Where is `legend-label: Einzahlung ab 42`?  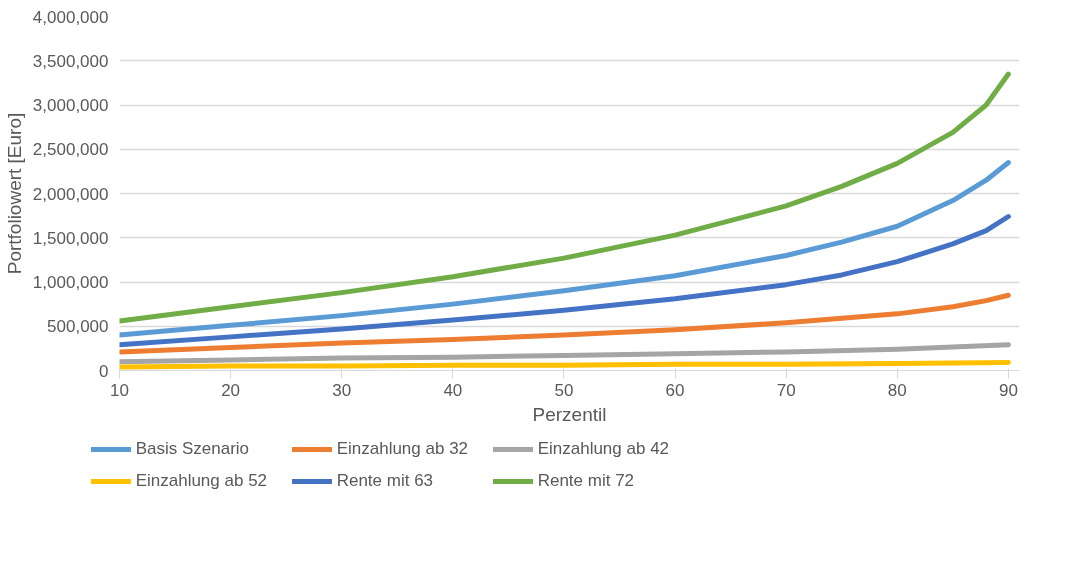
legend-label: Einzahlung ab 42 is located at coordinates (604, 449).